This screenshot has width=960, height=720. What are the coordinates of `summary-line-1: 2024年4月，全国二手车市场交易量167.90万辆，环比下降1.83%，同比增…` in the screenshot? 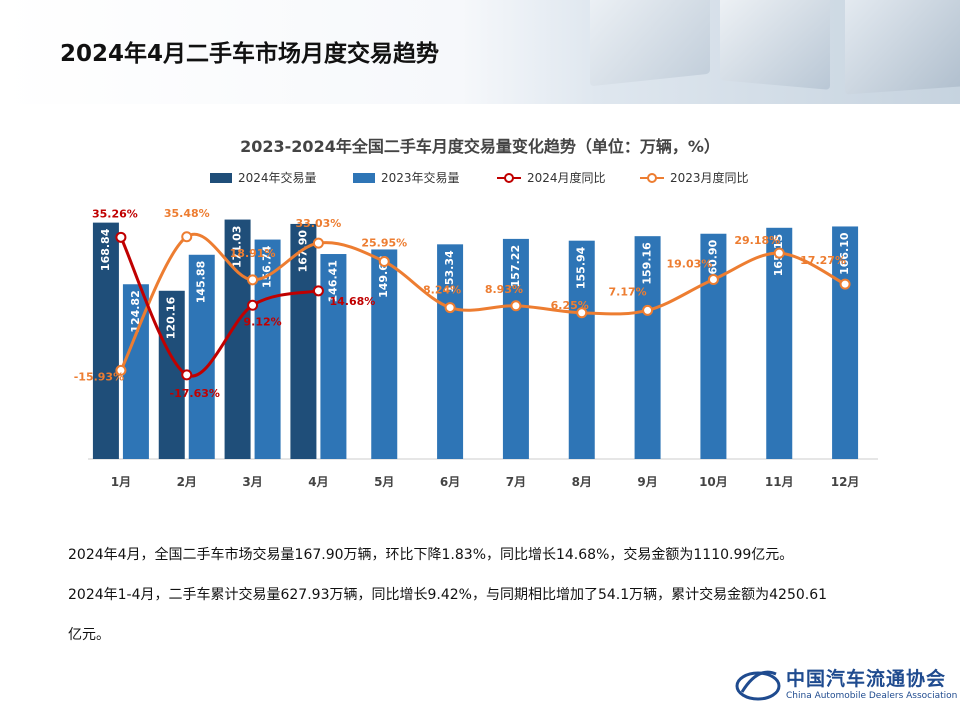 It's located at (431, 555).